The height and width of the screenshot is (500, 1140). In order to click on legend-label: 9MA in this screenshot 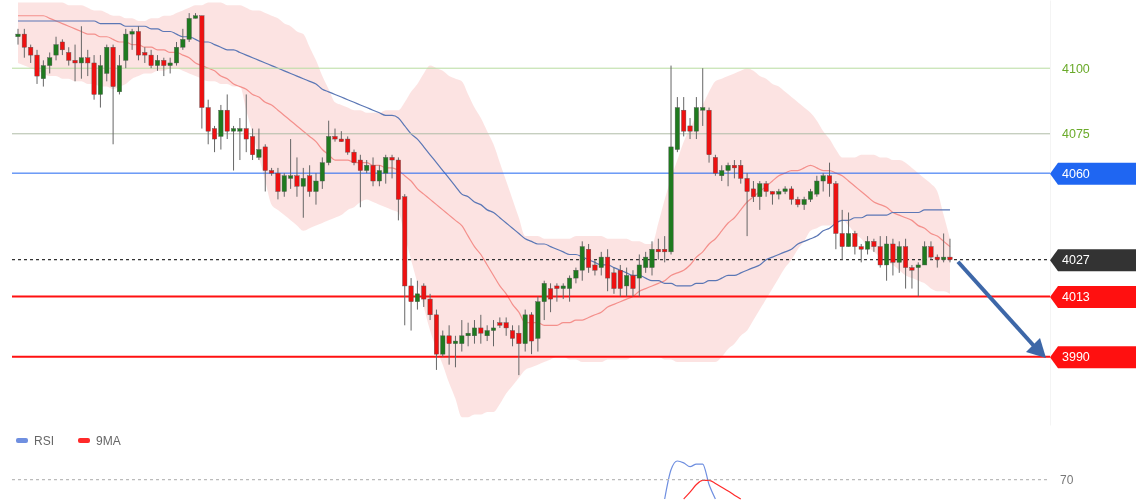, I will do `click(108, 441)`.